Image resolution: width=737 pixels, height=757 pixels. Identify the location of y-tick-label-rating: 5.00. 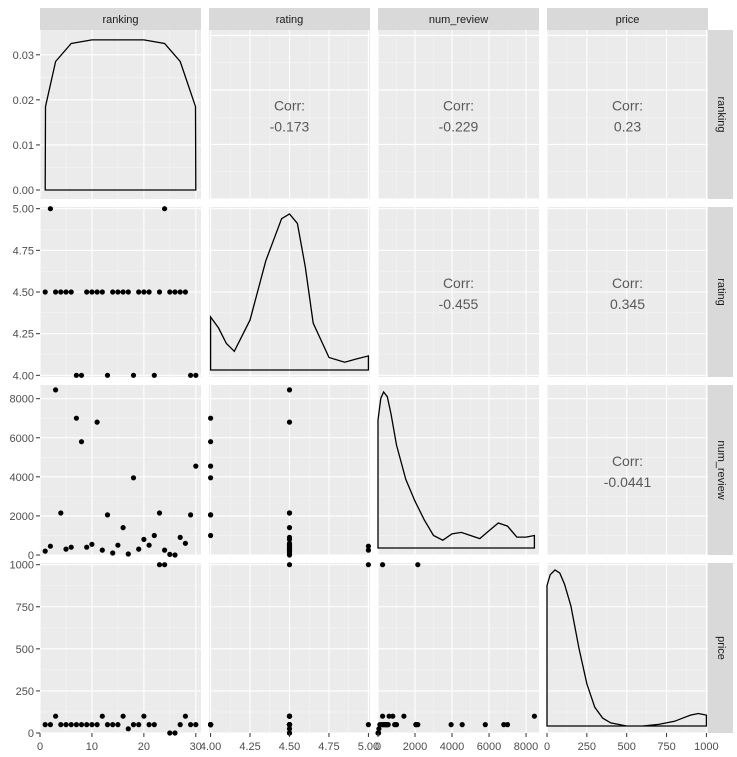
(23, 210).